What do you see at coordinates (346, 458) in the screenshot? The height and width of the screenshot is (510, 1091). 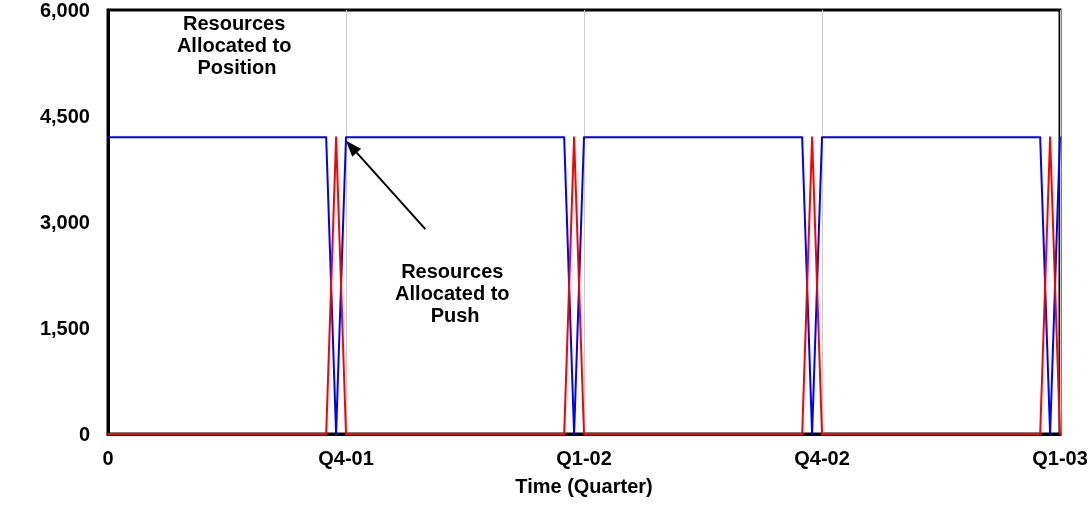 I see `x-tick-label: Q4-01` at bounding box center [346, 458].